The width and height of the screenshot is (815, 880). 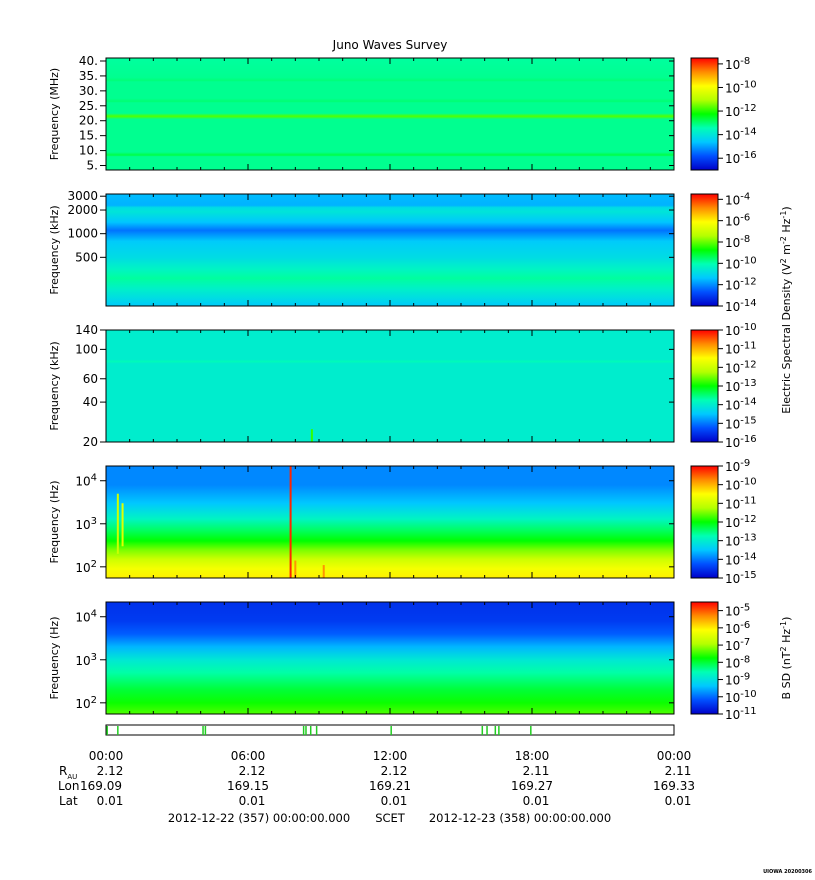 What do you see at coordinates (68, 801) in the screenshot?
I see `row-label-lat: Lat` at bounding box center [68, 801].